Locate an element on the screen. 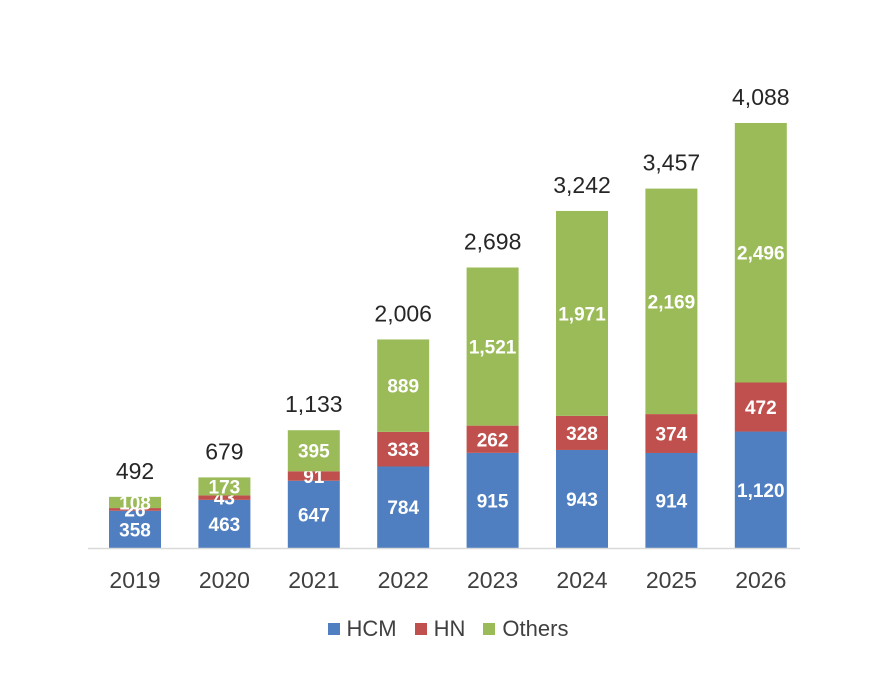  total-label-2024: 3,242 is located at coordinates (582, 185).